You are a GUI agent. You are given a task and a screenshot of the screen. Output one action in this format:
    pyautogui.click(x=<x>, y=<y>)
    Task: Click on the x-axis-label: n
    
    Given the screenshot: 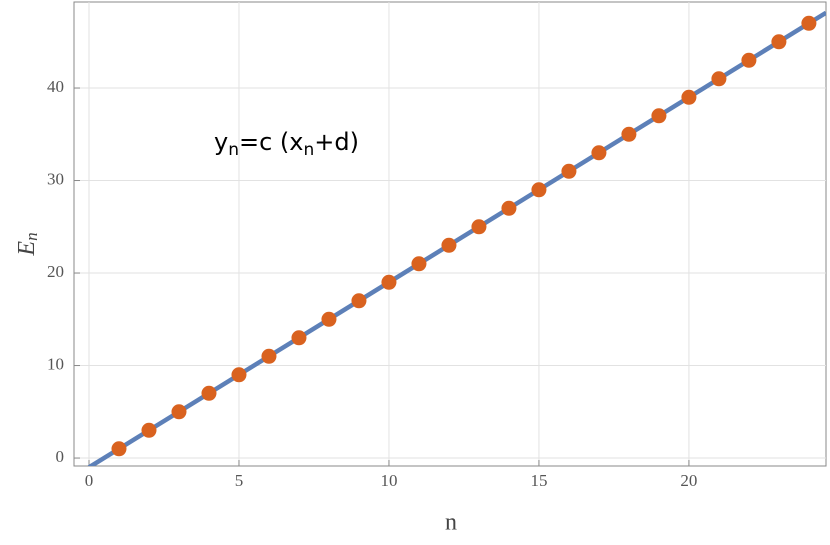 What is the action you would take?
    pyautogui.click(x=451, y=523)
    